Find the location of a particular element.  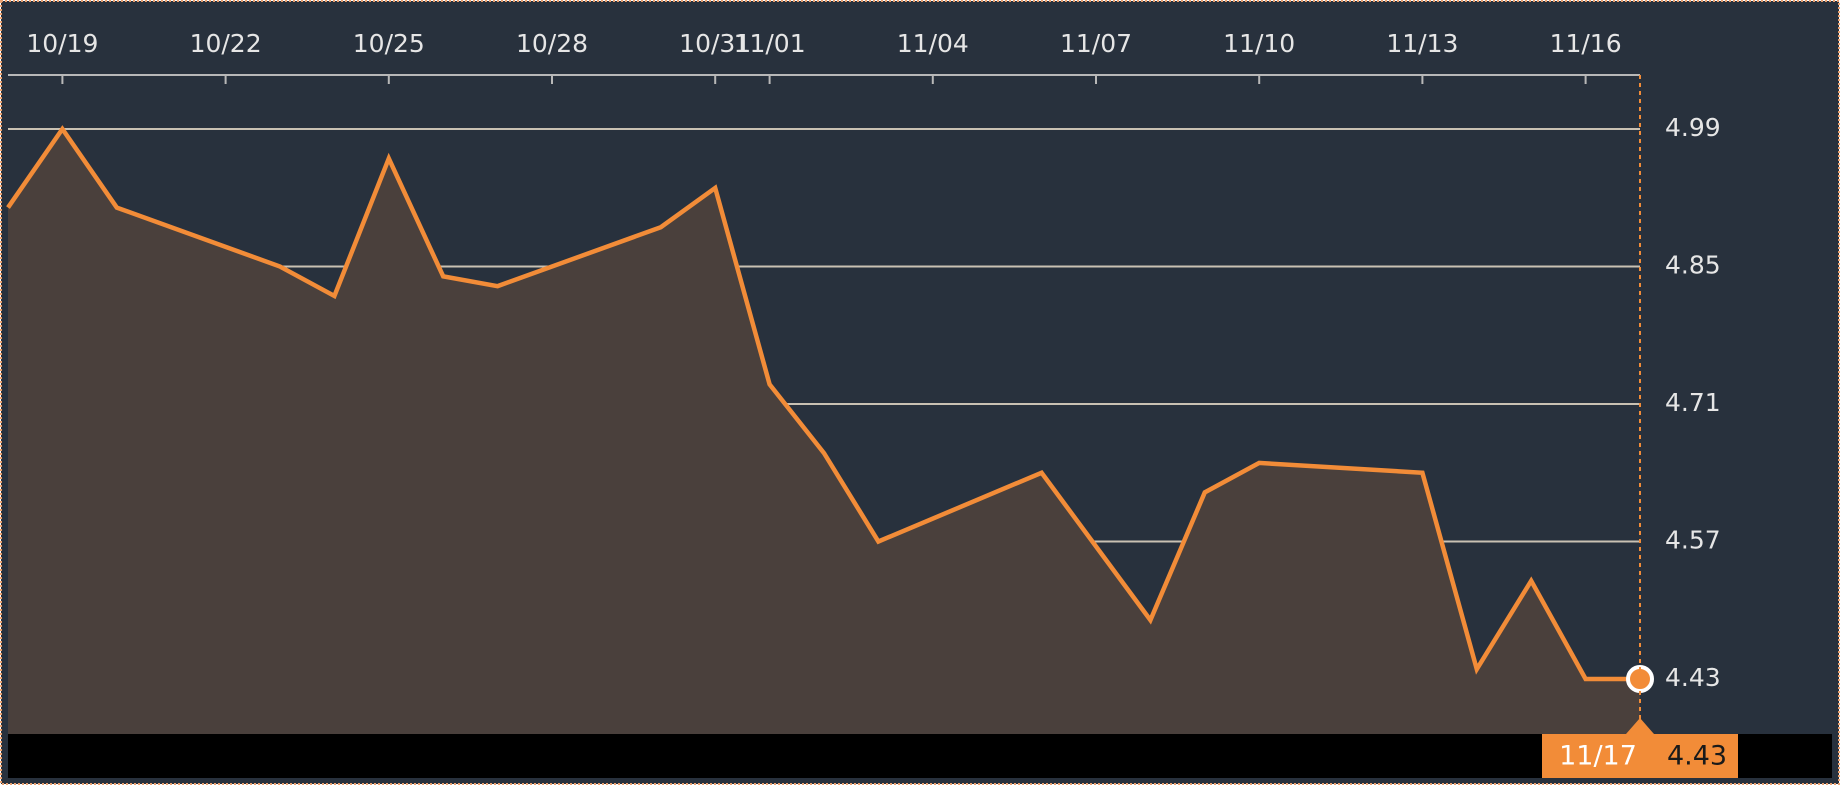

x-tick-label: 10/31 is located at coordinates (715, 43).